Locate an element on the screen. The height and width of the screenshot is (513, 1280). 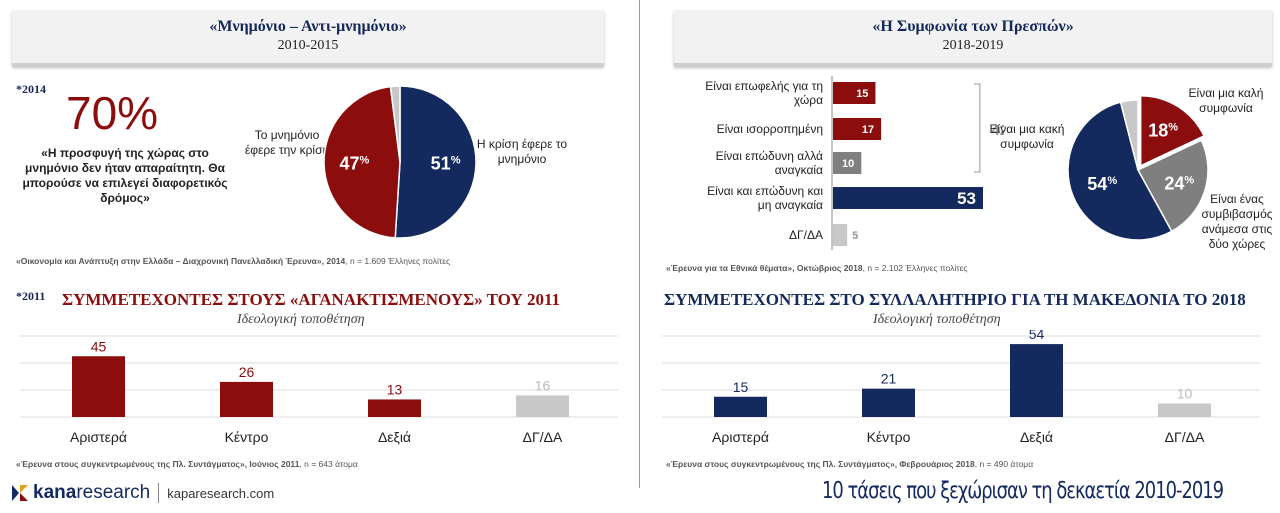
left-years: 2010-2015 is located at coordinates (308, 45).